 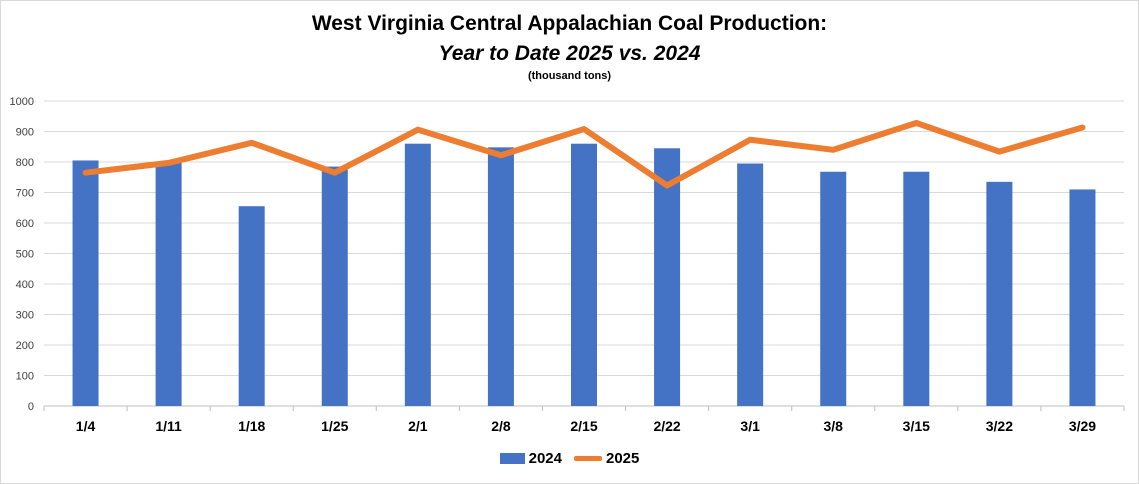 I want to click on y-tick-label: 800, so click(x=25, y=163).